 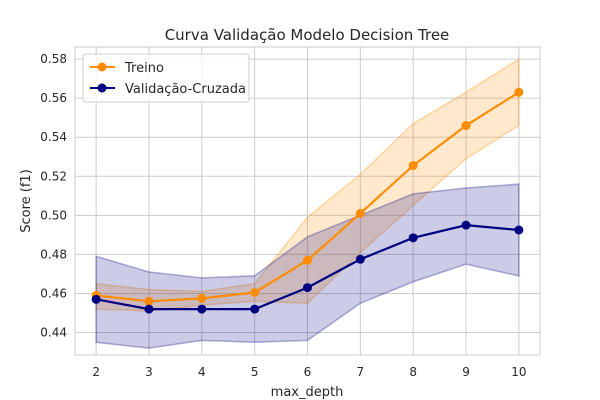 What do you see at coordinates (53, 254) in the screenshot?
I see `y-tick-label: 0.48` at bounding box center [53, 254].